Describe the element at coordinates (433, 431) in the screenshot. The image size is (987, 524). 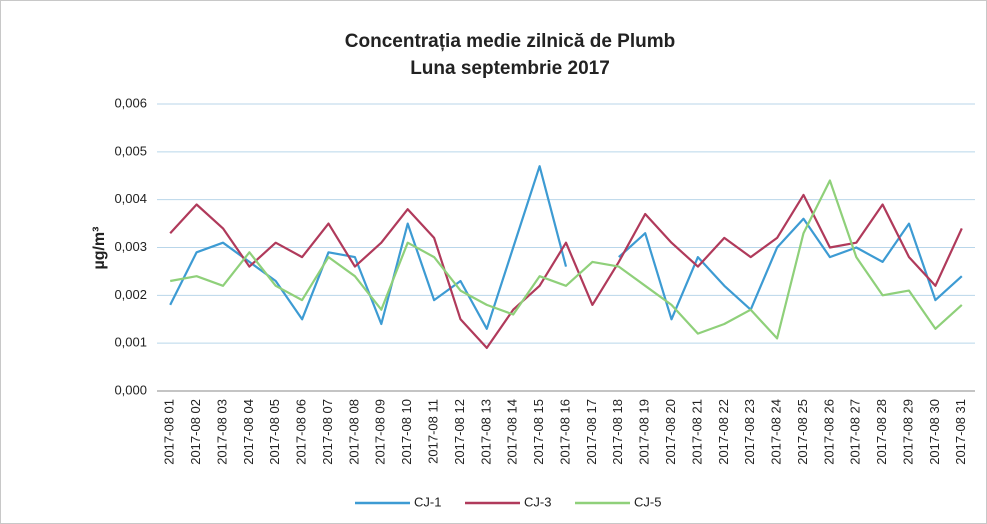
I see `x-tick-label: 2017-08 11` at that location.